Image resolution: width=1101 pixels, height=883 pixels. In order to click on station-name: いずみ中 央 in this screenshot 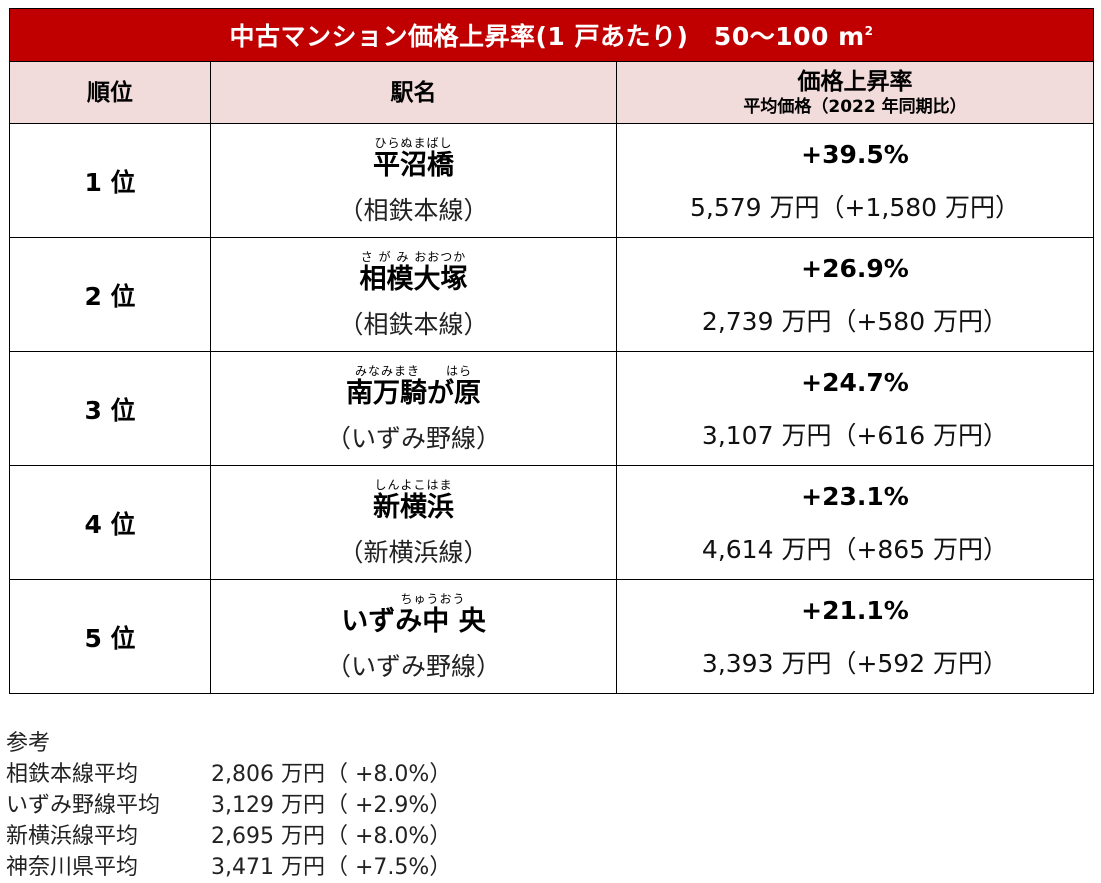, I will do `click(413, 621)`.